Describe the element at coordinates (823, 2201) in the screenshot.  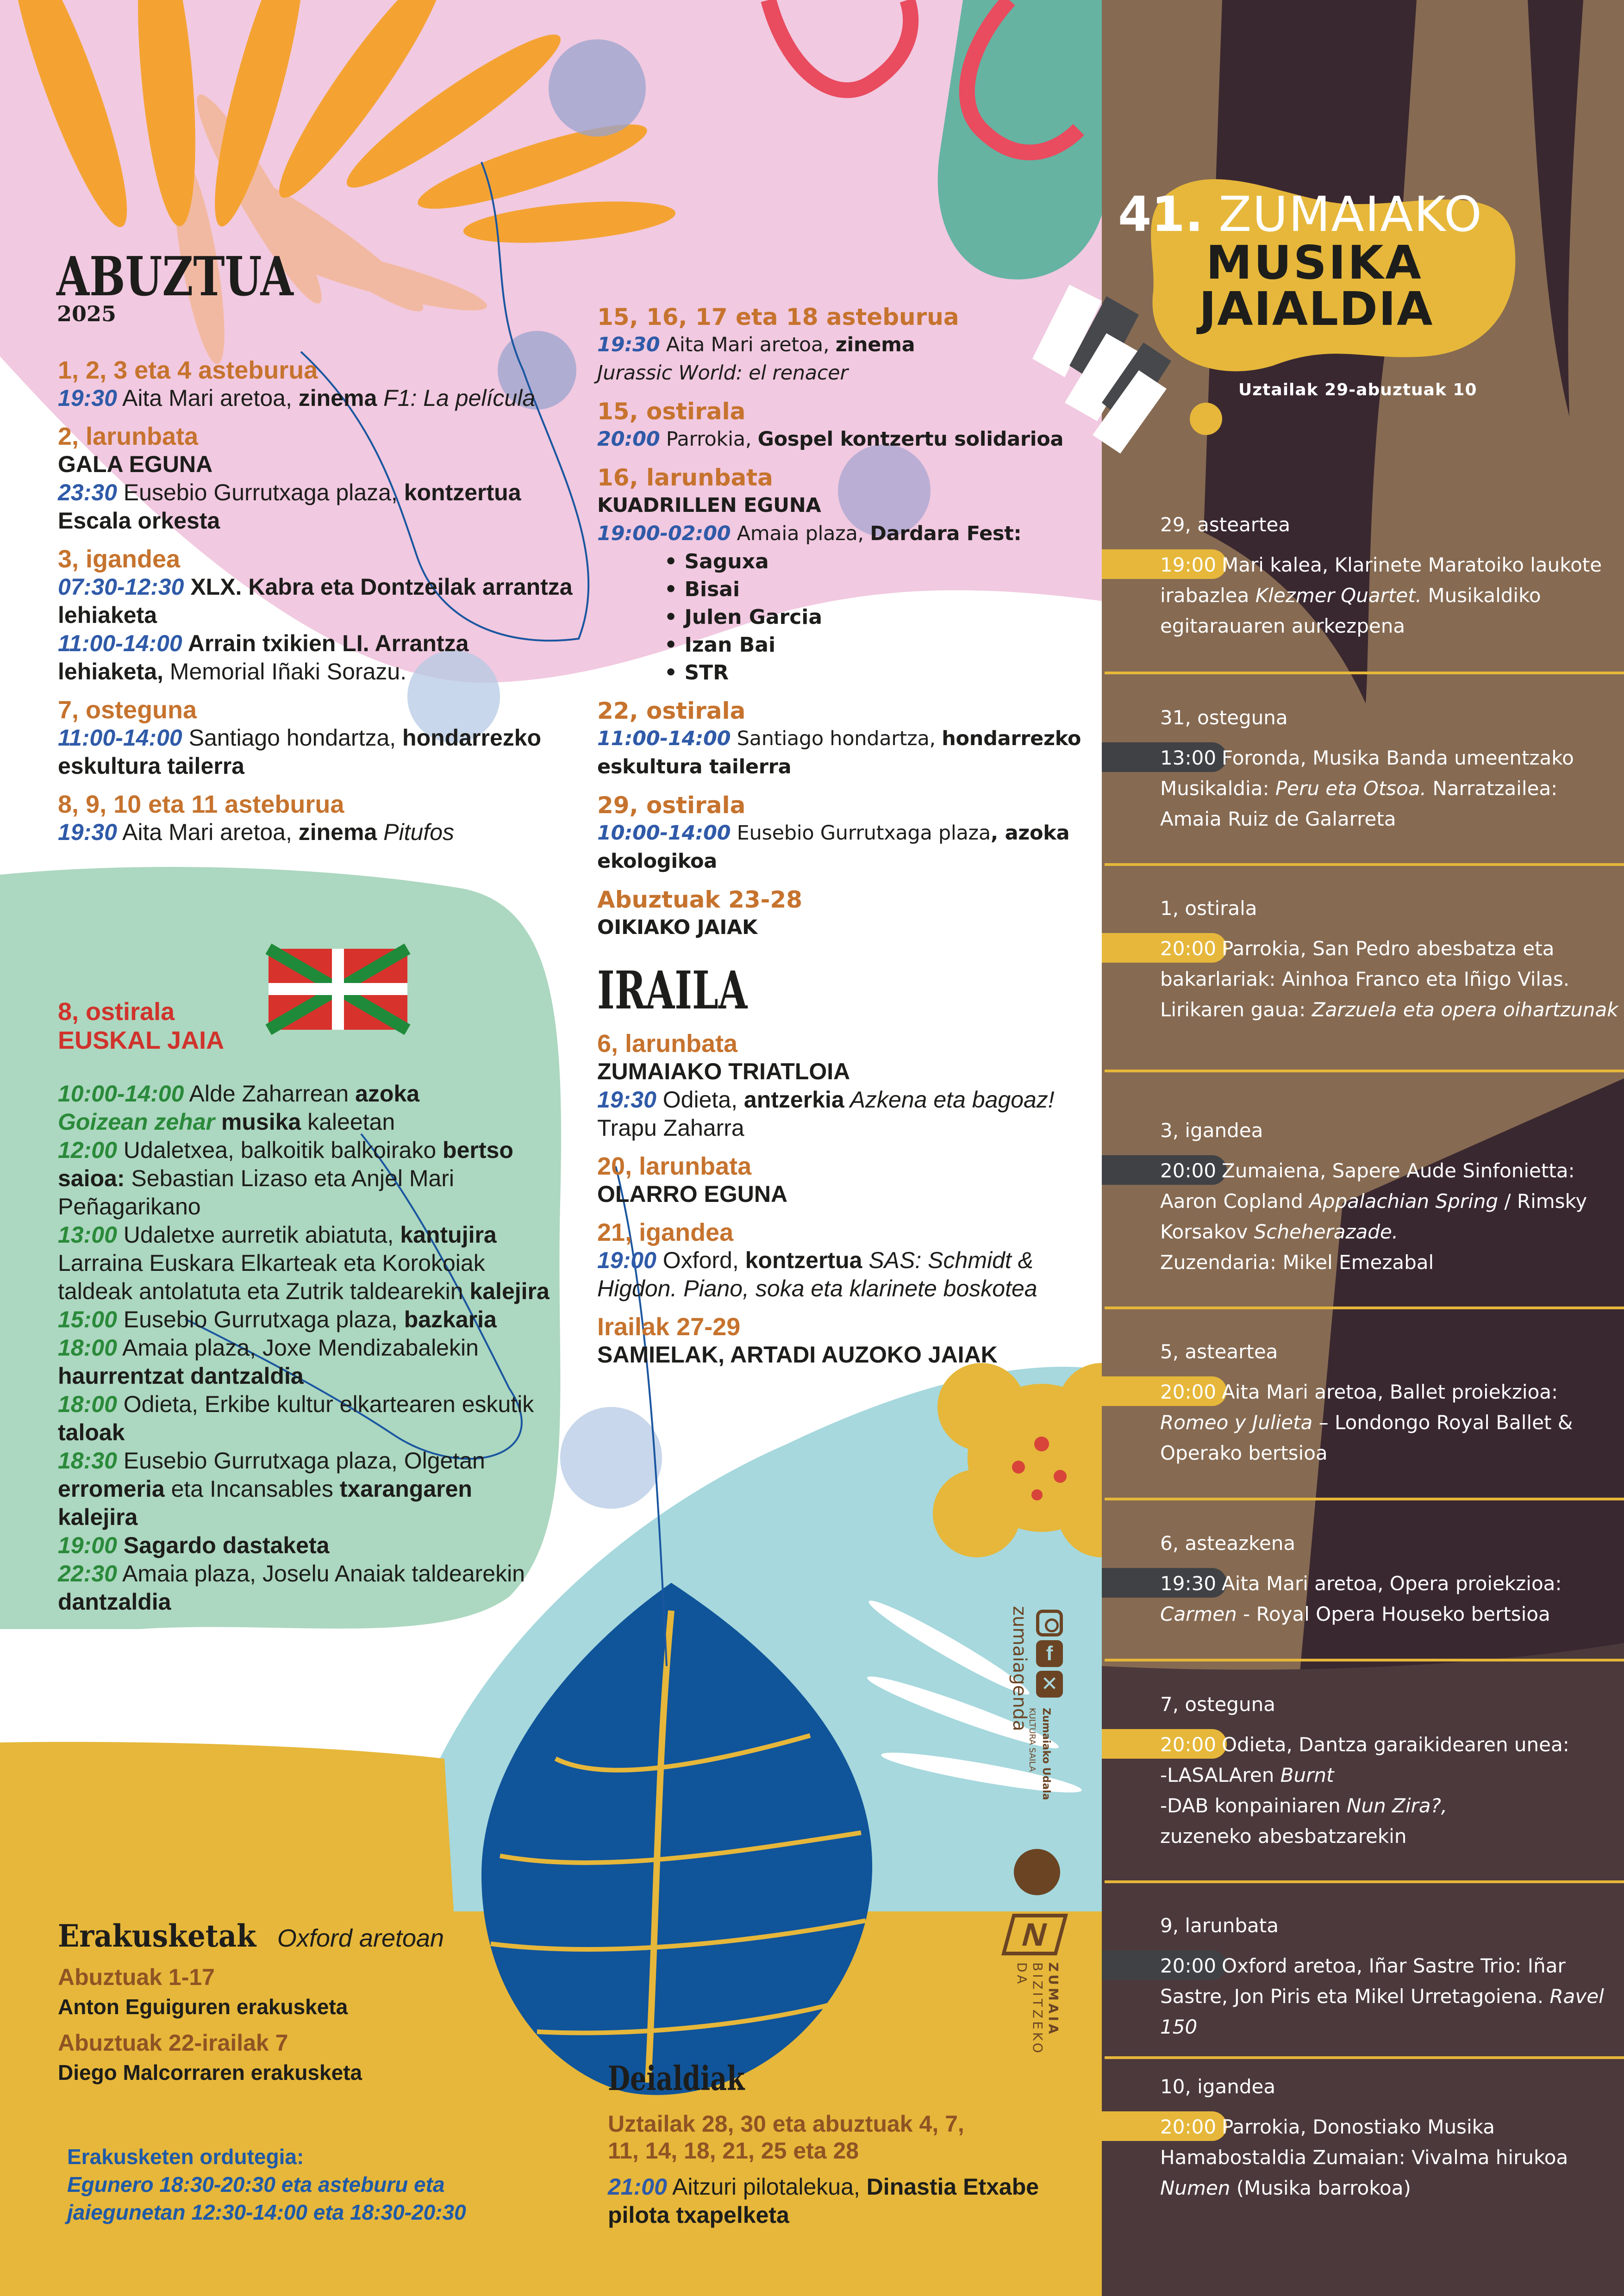
I see `text-segment: Dinastia Etxabe pilota txapelketa` at that location.